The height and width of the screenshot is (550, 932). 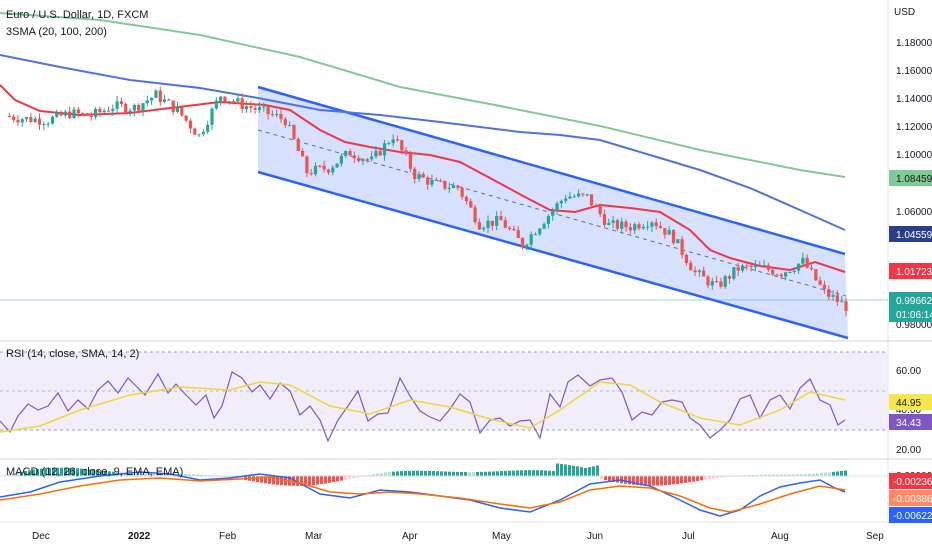 What do you see at coordinates (423, 407) in the screenshot?
I see `rsi-line` at bounding box center [423, 407].